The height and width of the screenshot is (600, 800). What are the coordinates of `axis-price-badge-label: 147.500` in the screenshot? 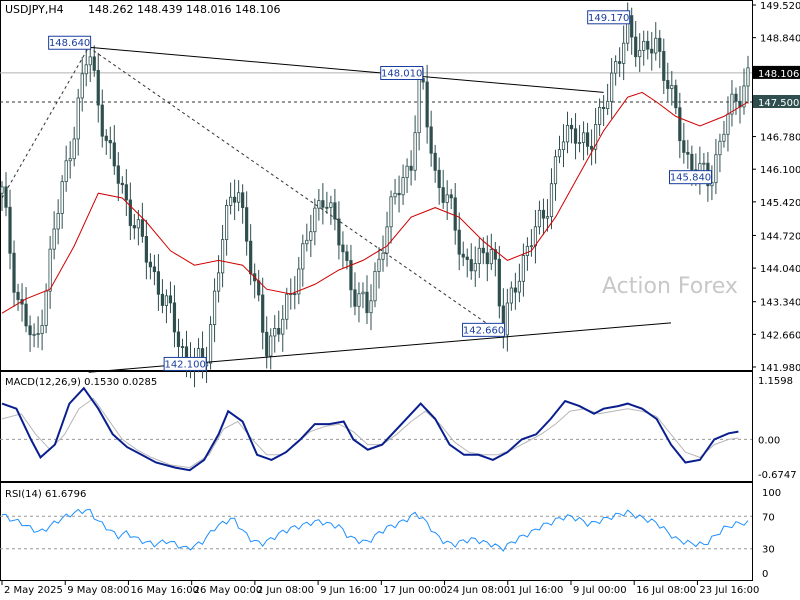 It's located at (778, 103).